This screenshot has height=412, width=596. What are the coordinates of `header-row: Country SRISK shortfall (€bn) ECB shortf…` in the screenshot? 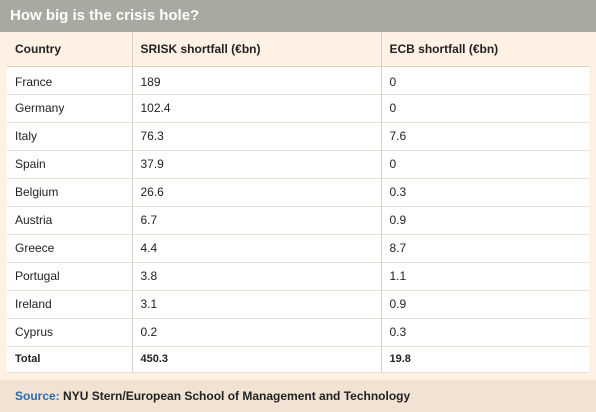 It's located at (298, 49).